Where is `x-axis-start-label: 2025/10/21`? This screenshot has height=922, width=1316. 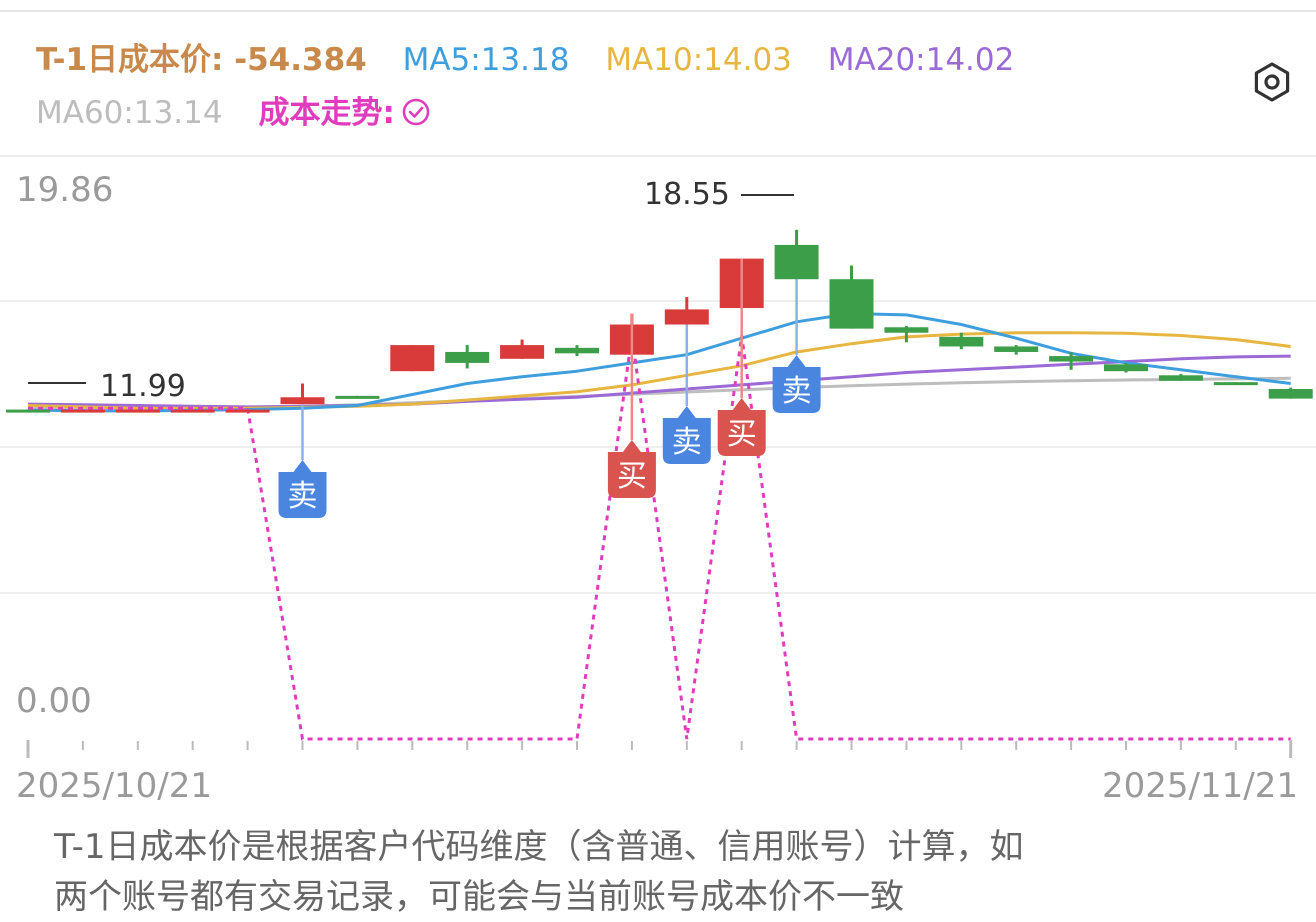 x-axis-start-label: 2025/10/21 is located at coordinates (114, 786).